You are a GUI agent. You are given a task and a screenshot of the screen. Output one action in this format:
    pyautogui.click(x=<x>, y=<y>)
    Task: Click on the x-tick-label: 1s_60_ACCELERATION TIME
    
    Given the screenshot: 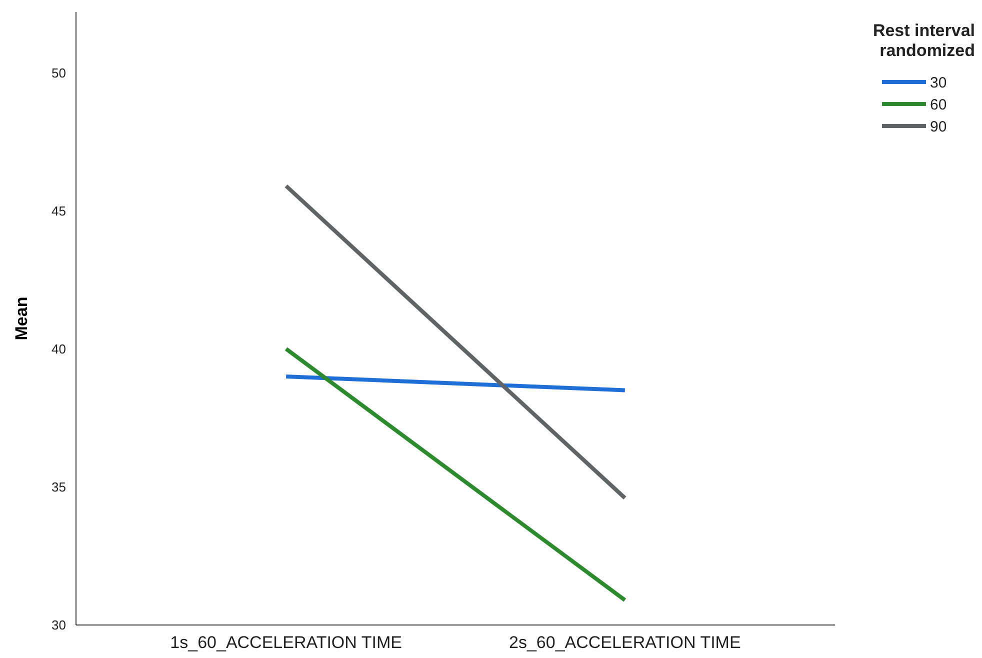 What is the action you would take?
    pyautogui.click(x=286, y=642)
    